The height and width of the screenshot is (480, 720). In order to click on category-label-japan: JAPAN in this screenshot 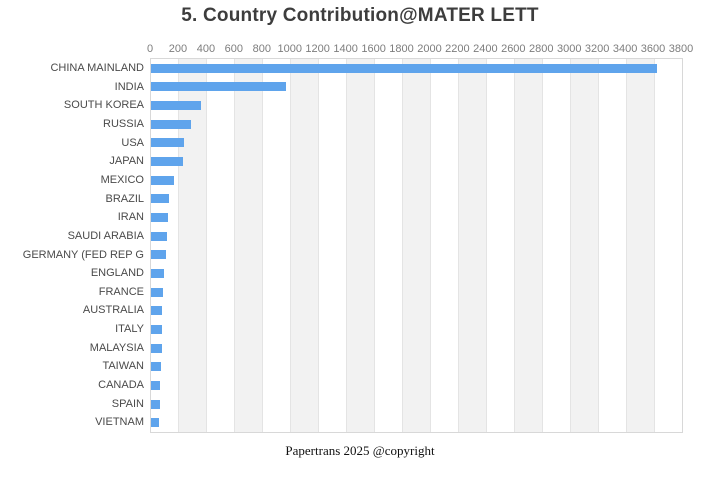, I will do `click(126, 161)`.